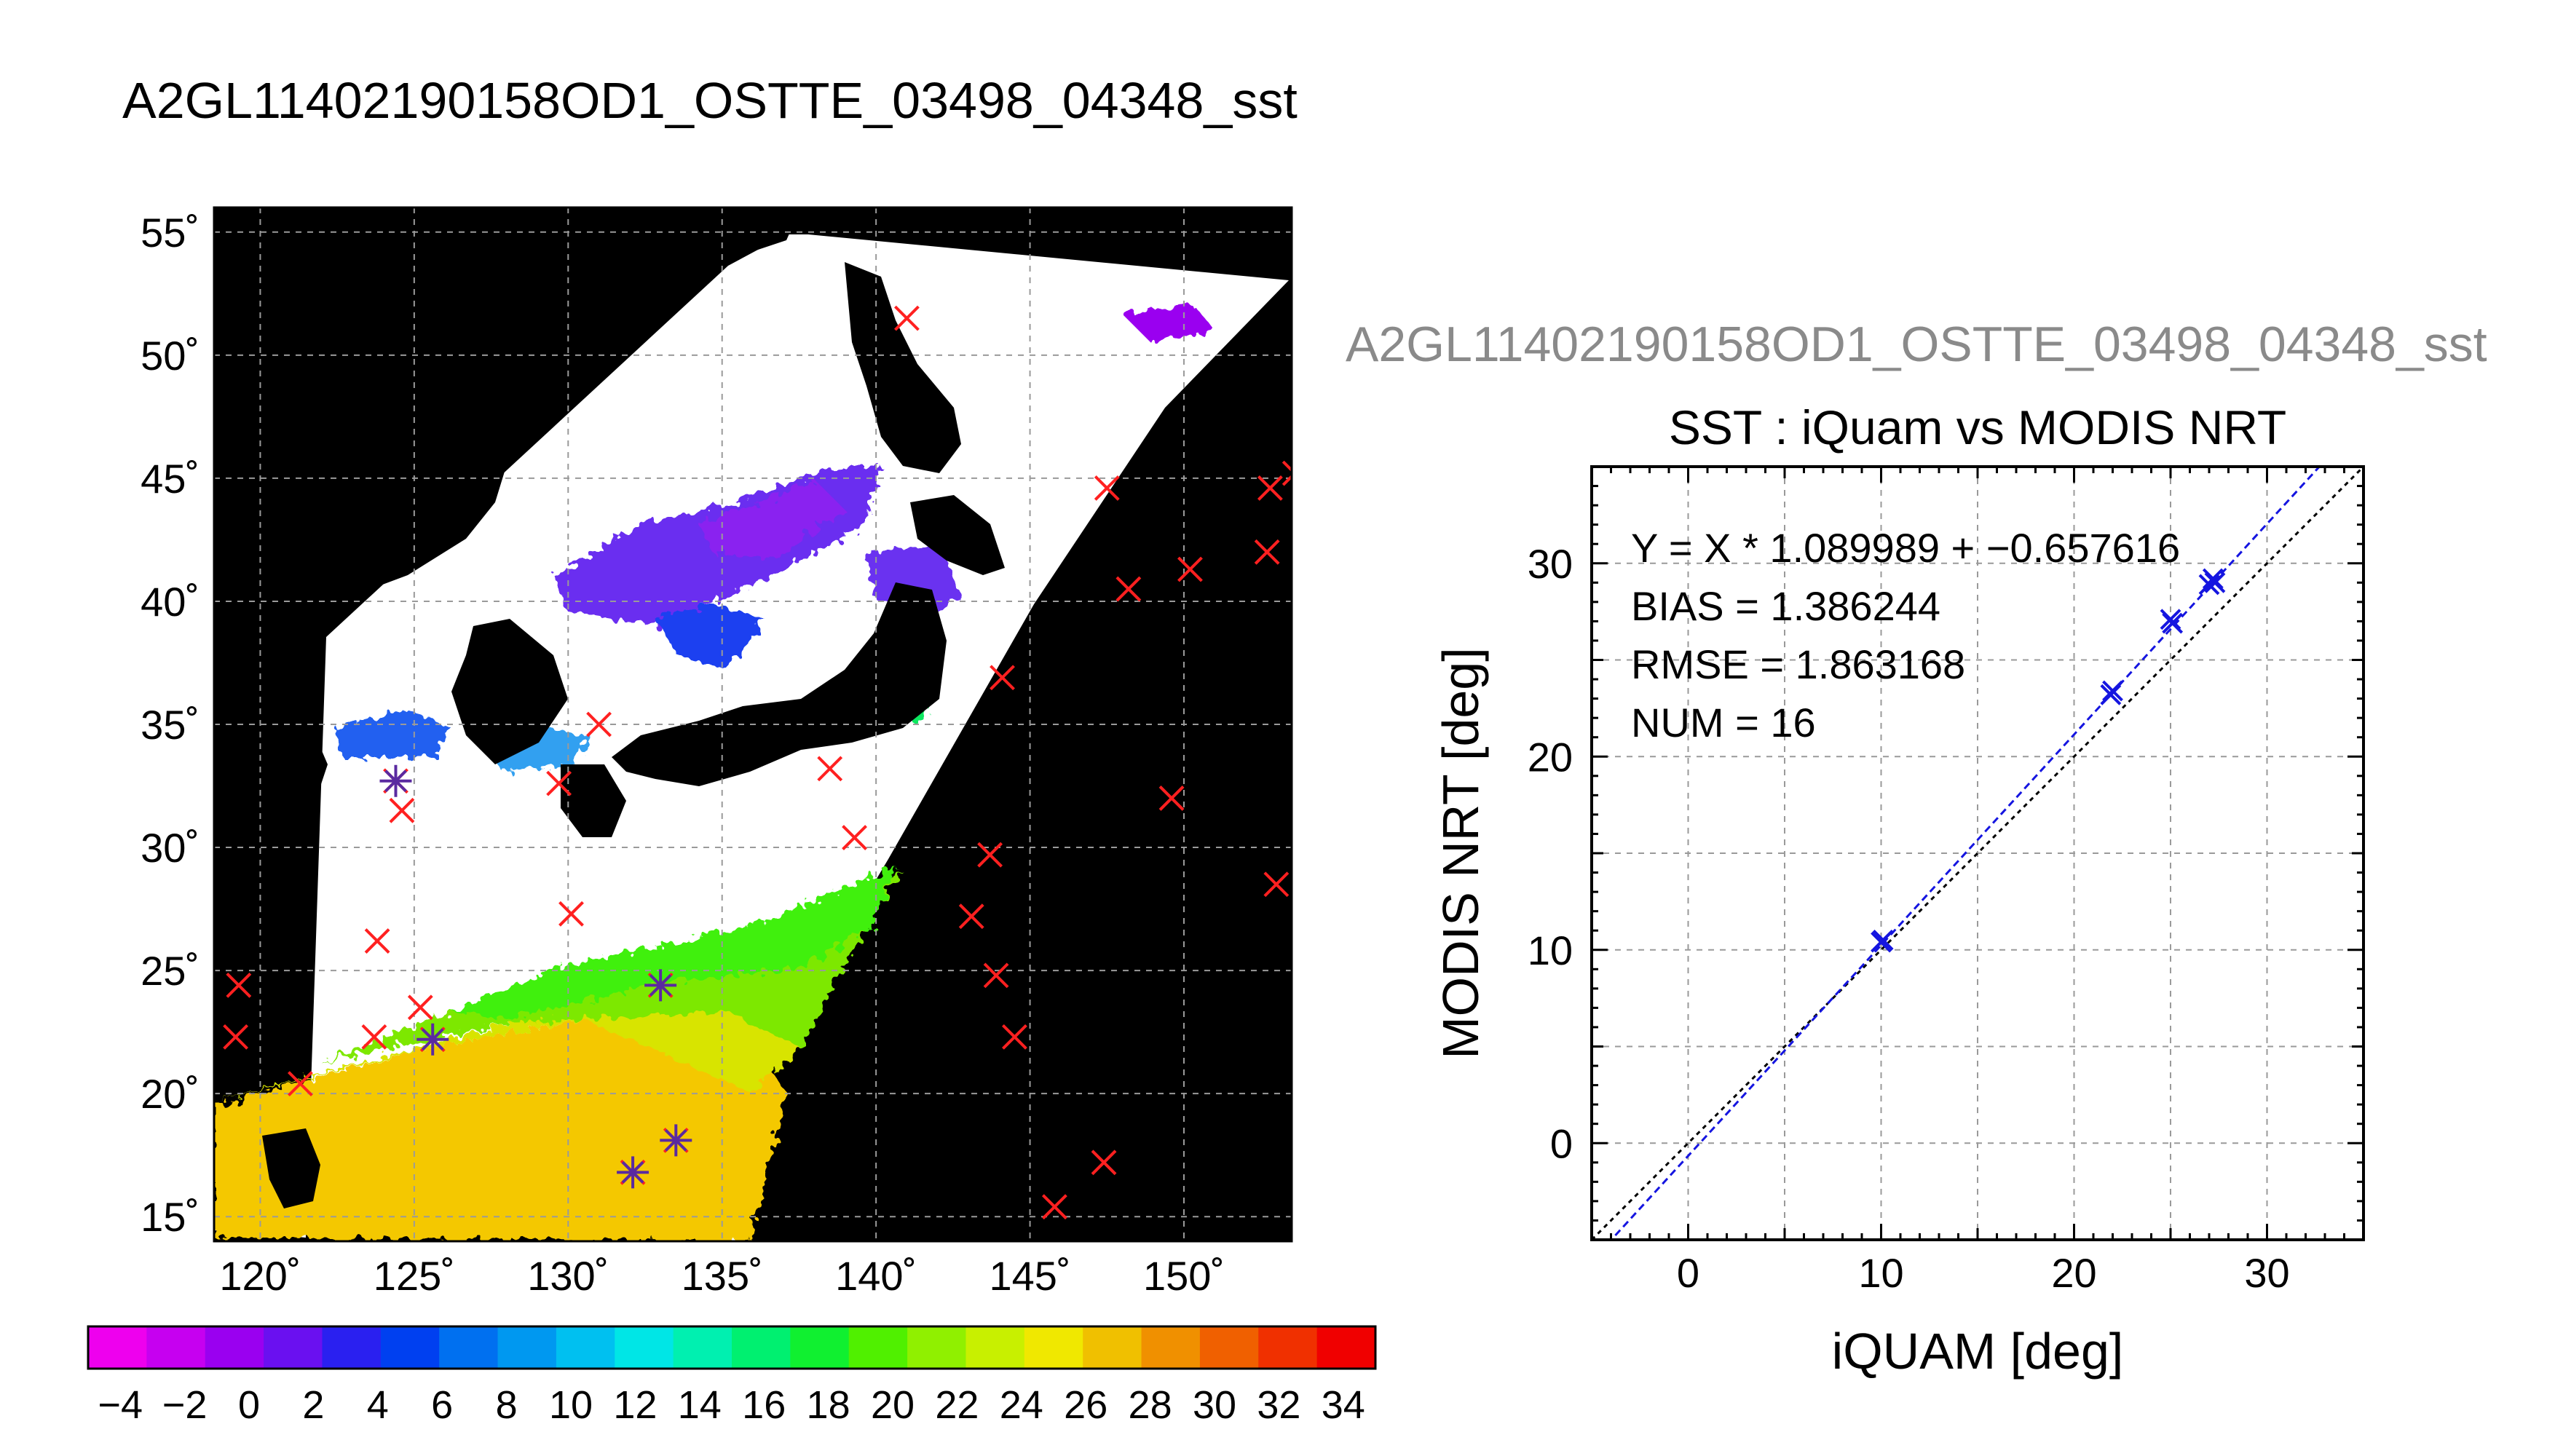 The height and width of the screenshot is (1456, 2555). I want to click on latitude-tick-label: 55˚, so click(170, 233).